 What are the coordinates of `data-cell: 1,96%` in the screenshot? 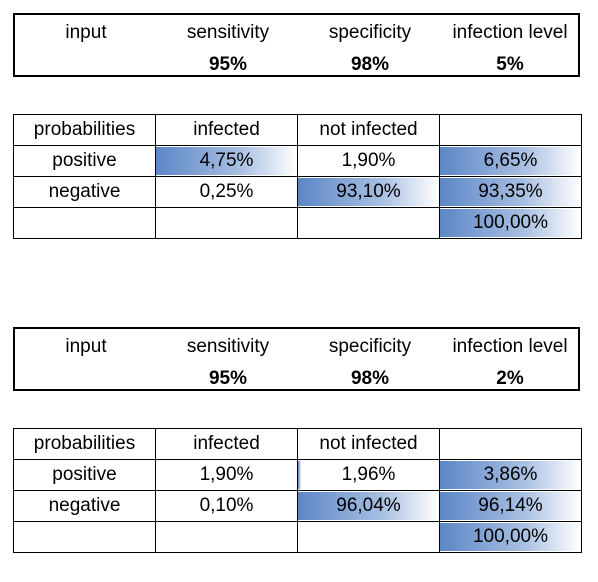 It's located at (368, 475).